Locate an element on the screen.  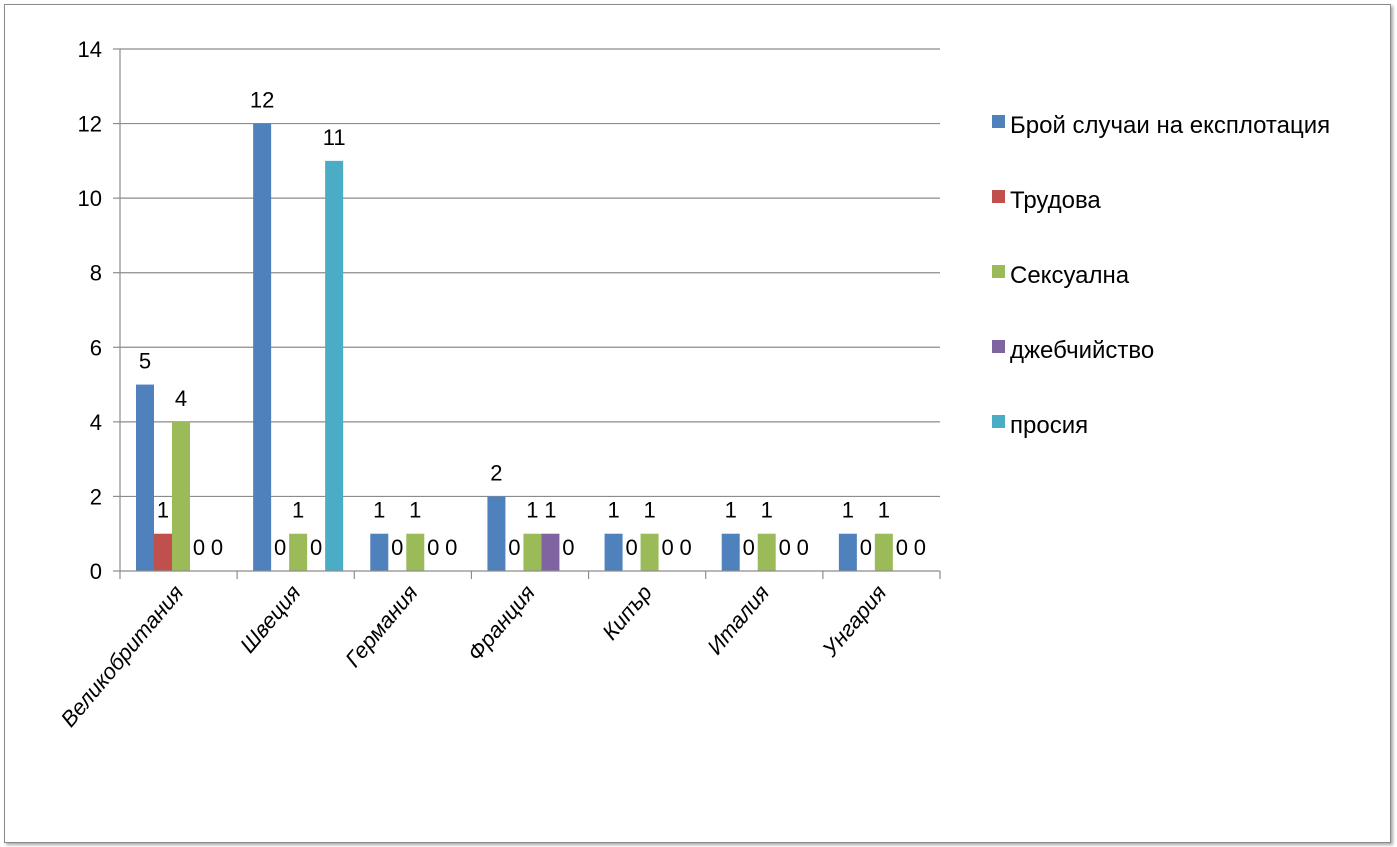
data-label: 4 is located at coordinates (181, 398).